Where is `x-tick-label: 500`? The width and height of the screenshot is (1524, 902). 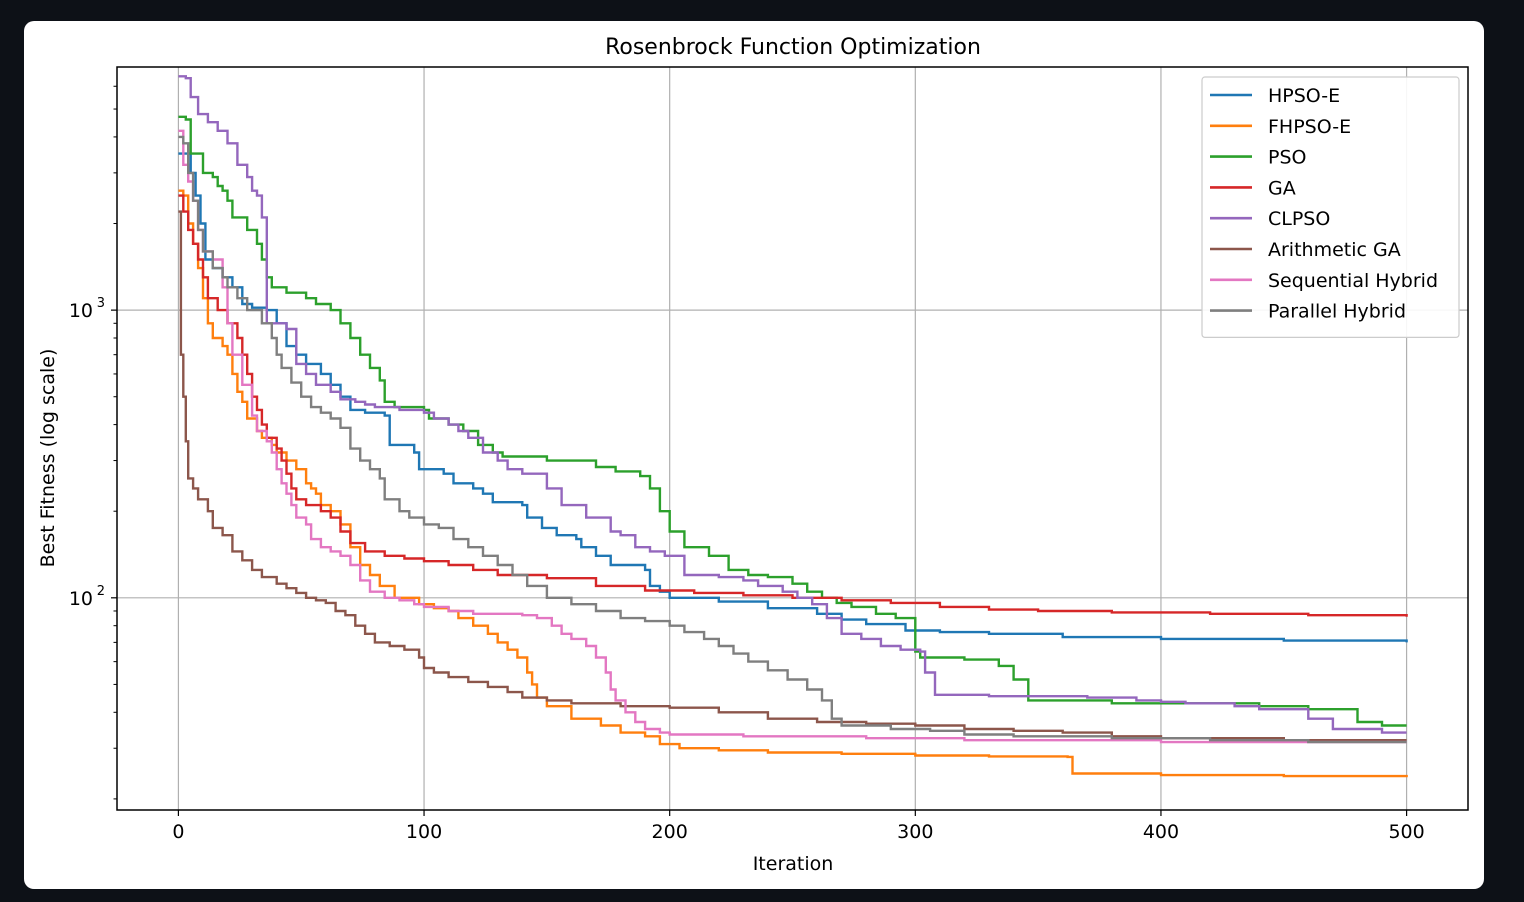
x-tick-label: 500 is located at coordinates (1406, 832).